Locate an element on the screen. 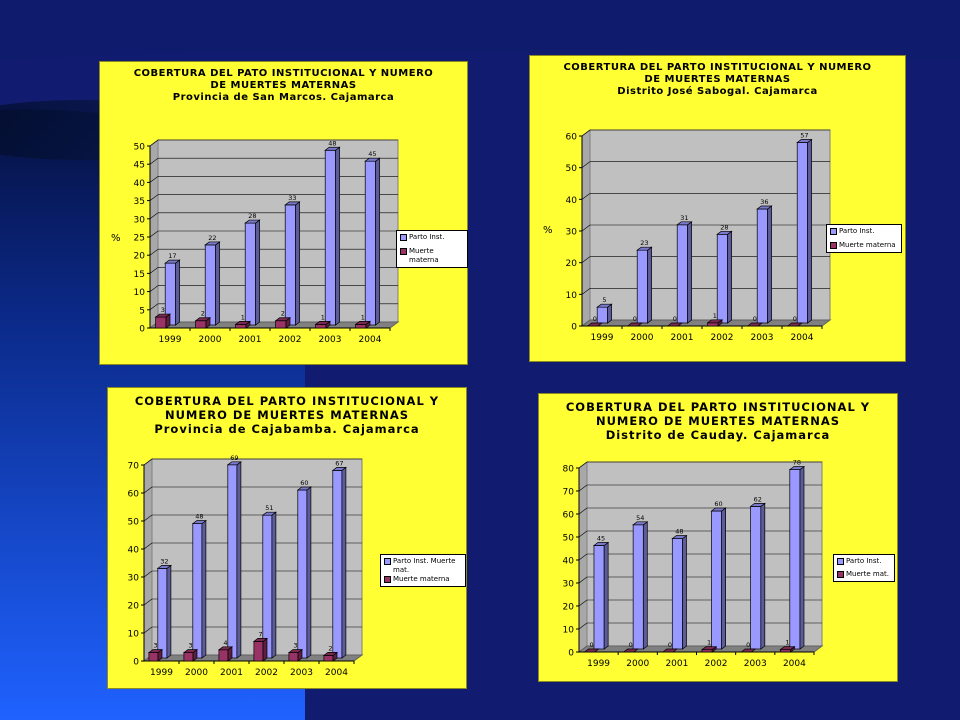 The width and height of the screenshot is (960, 720). data-label: 1 is located at coordinates (363, 317).